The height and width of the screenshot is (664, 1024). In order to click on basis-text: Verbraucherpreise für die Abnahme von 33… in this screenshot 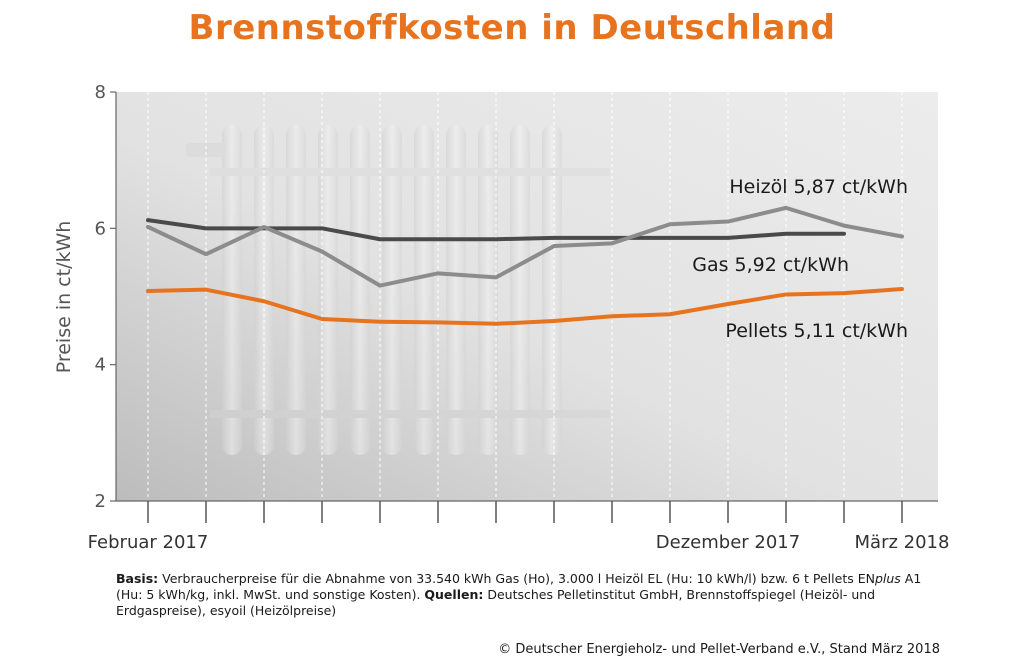, I will do `click(508, 578)`.